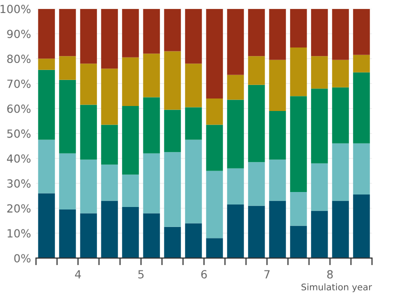 This screenshot has height=304, width=400. What do you see at coordinates (22, 258) in the screenshot?
I see `y-tick-label: 0%` at bounding box center [22, 258].